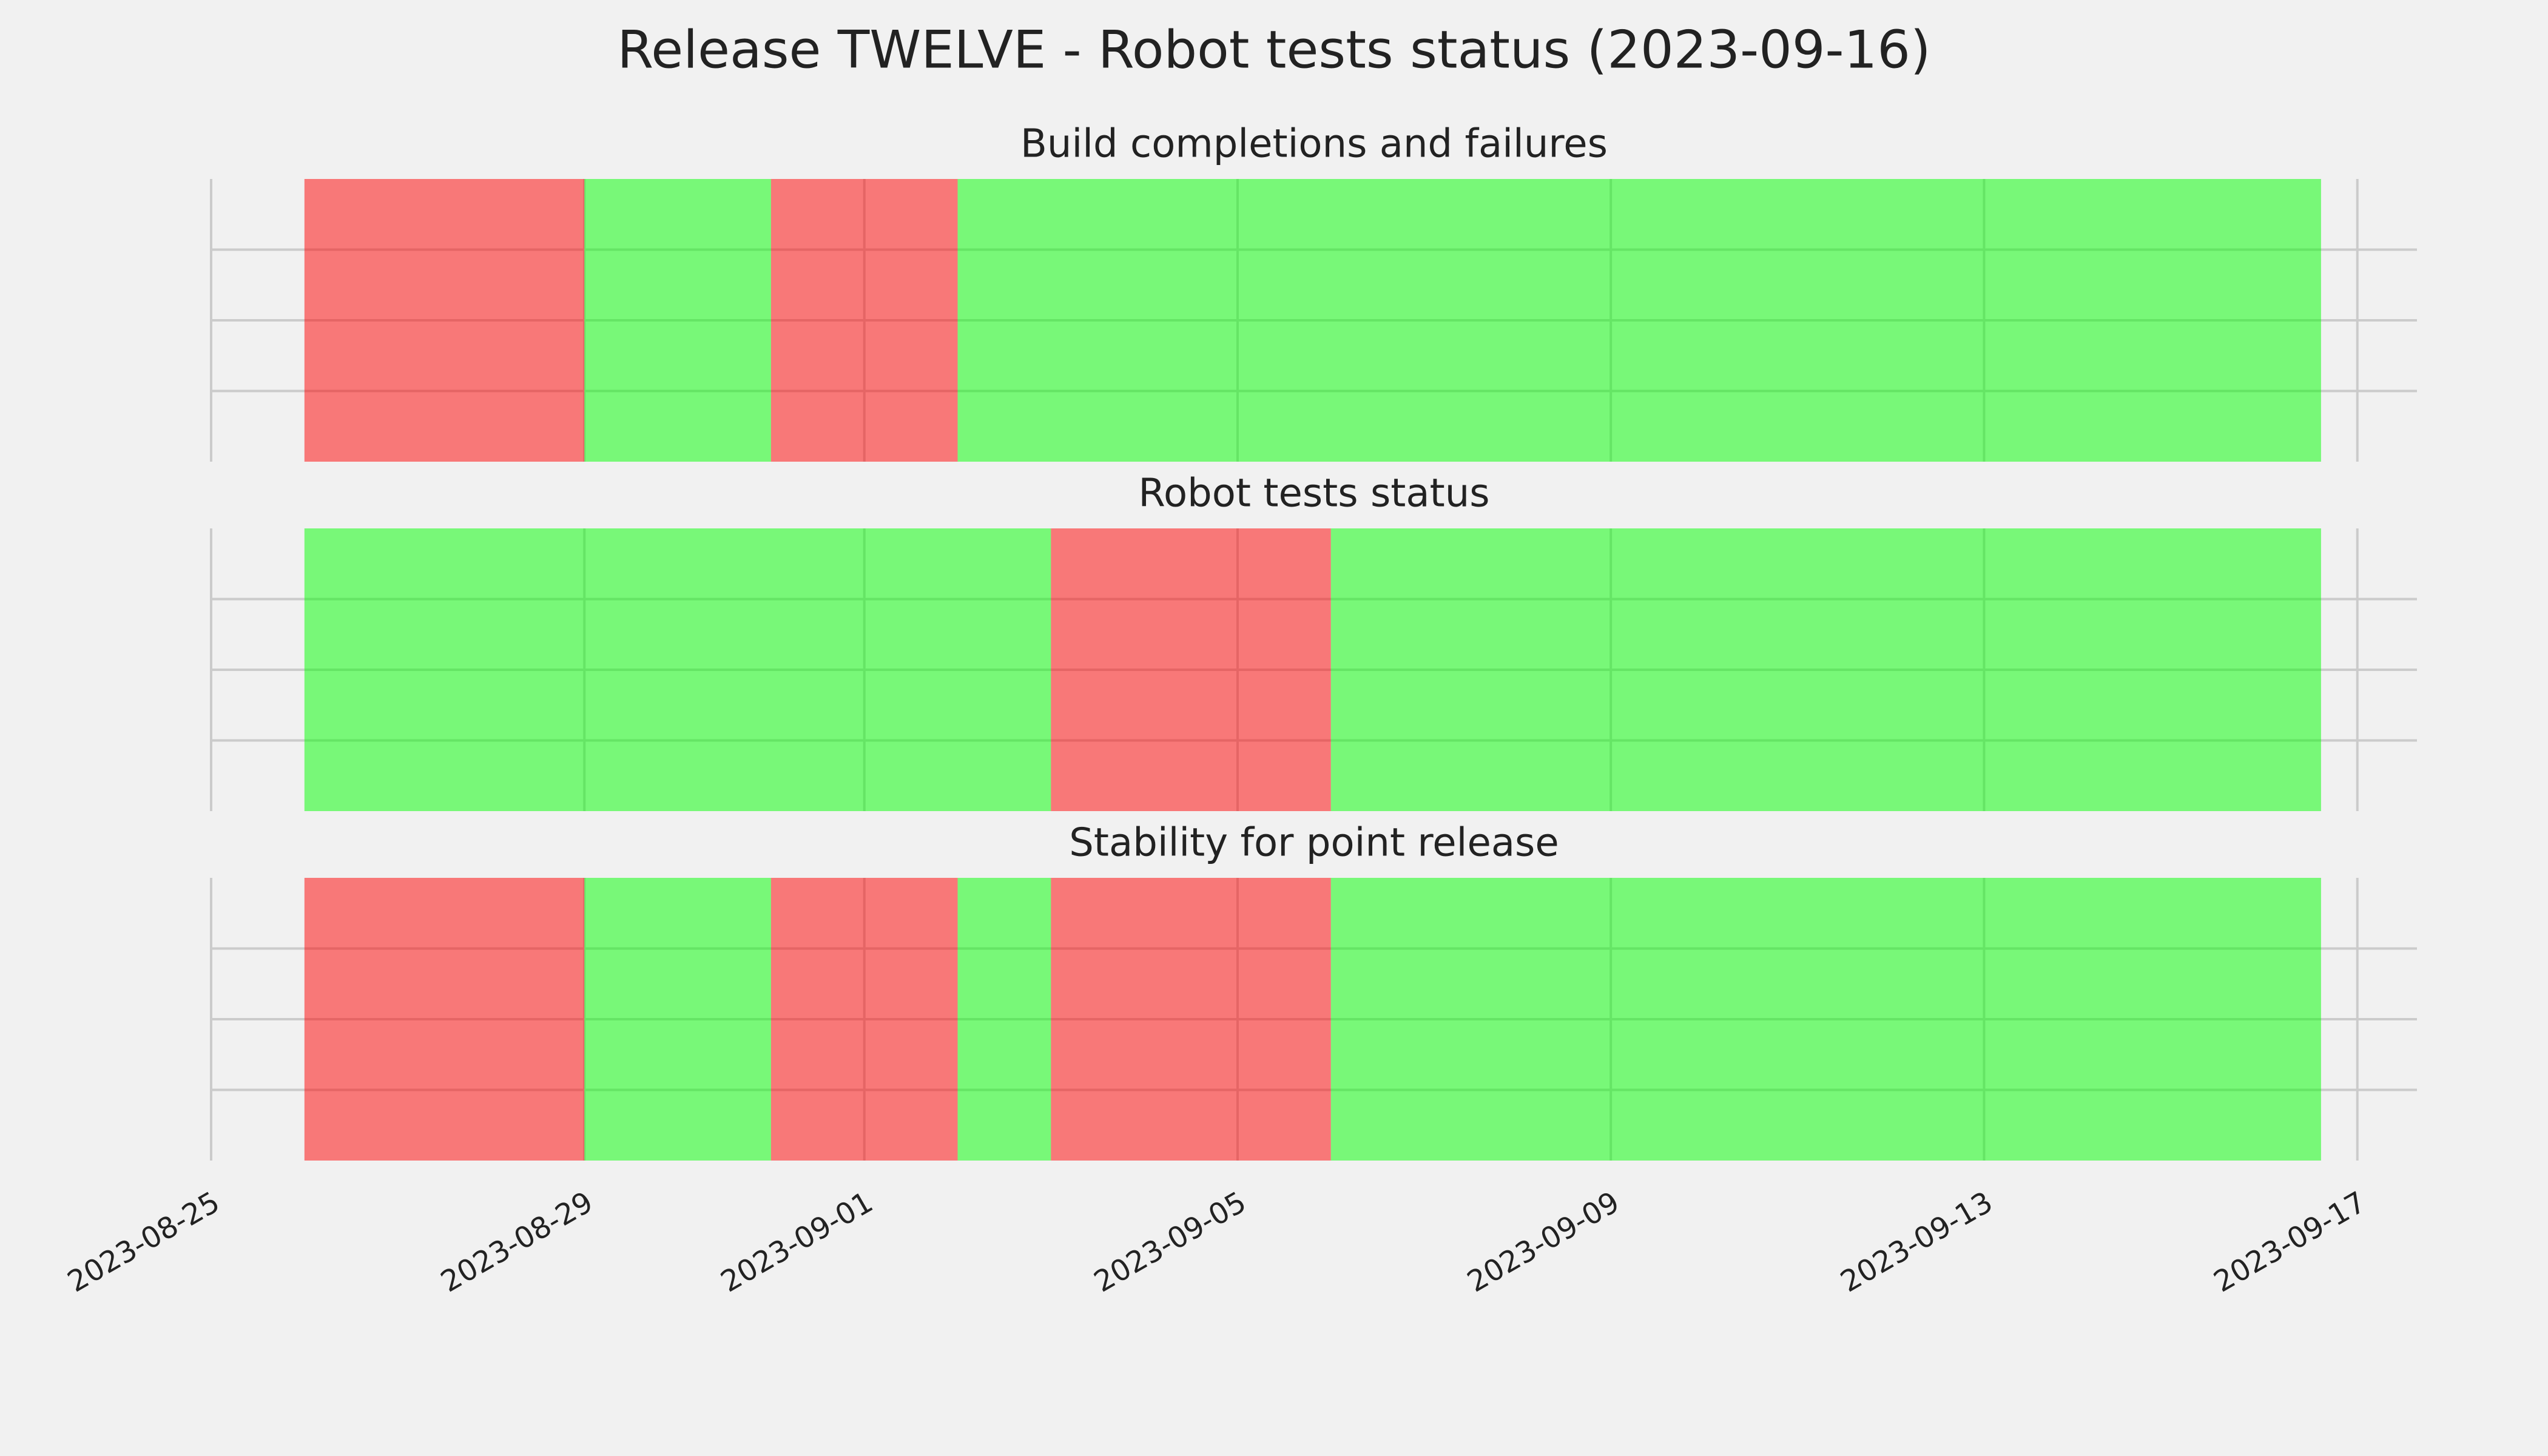 Image resolution: width=2548 pixels, height=1456 pixels. What do you see at coordinates (1314, 144) in the screenshot?
I see `subplot-title: Build completions and failures` at bounding box center [1314, 144].